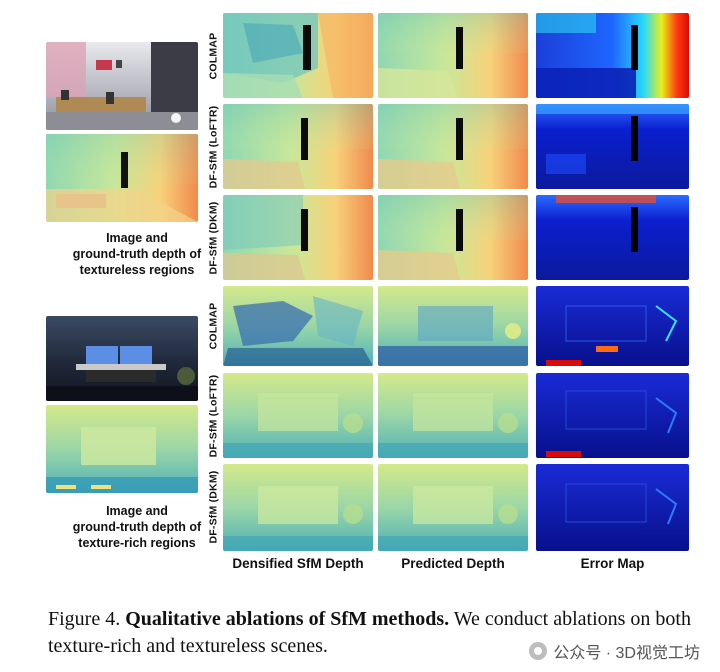 This screenshot has height=672, width=720. What do you see at coordinates (298, 237) in the screenshot?
I see `dkm-densified-depth-textureless` at bounding box center [298, 237].